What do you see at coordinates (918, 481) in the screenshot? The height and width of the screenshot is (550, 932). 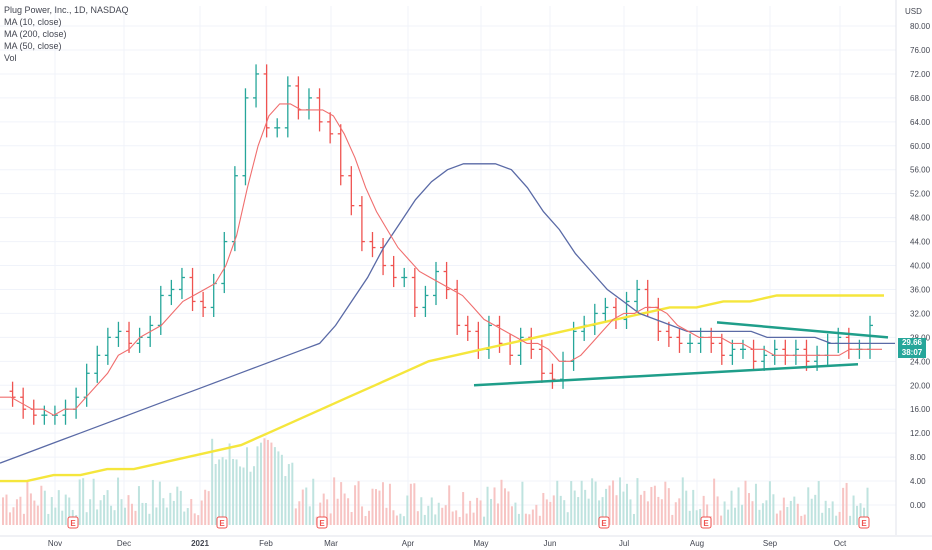 I see `y-tick-label: 4.00` at bounding box center [918, 481].